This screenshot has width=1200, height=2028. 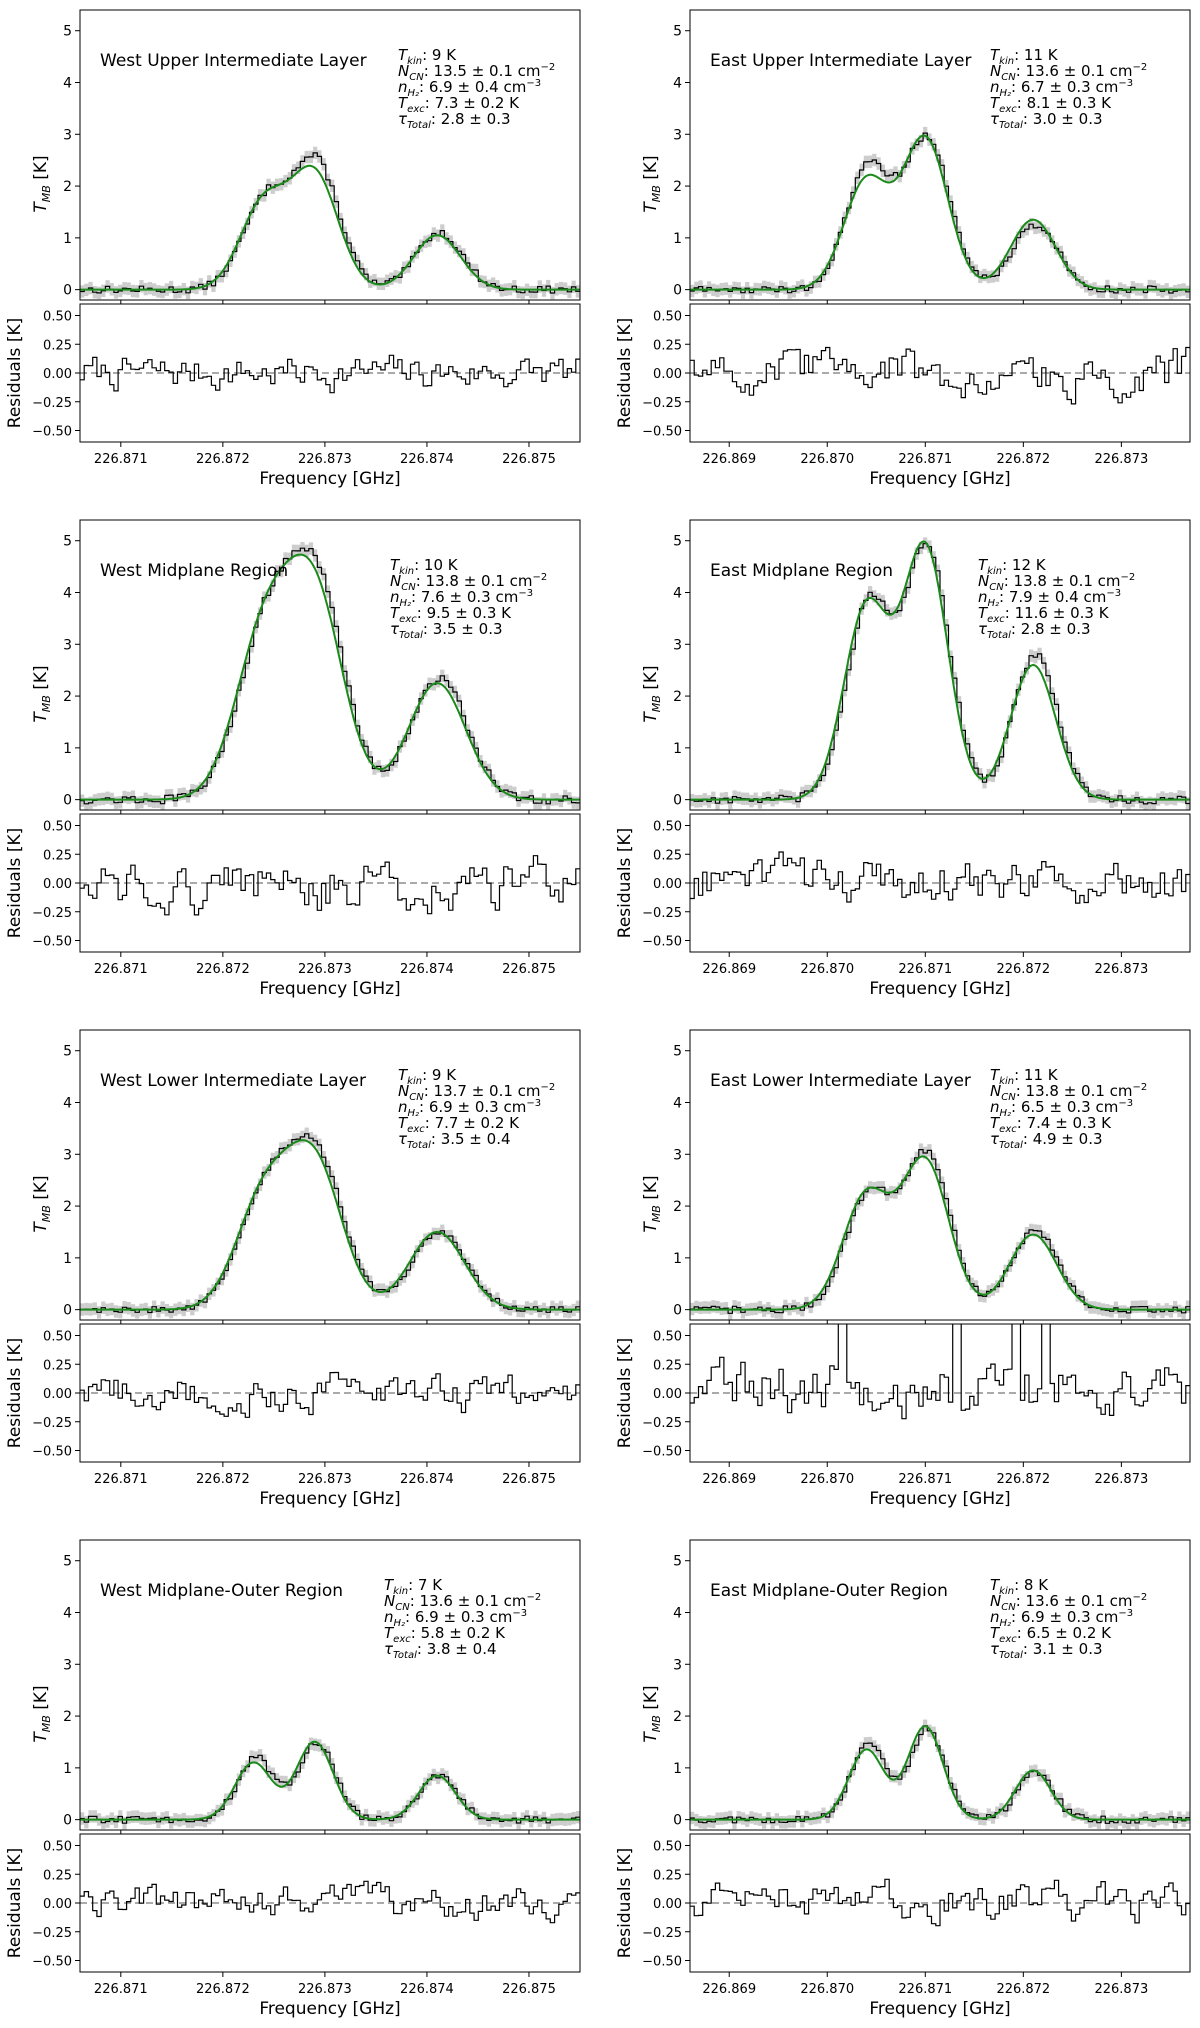 What do you see at coordinates (444, 55) in the screenshot?
I see `param-value: 9 K` at bounding box center [444, 55].